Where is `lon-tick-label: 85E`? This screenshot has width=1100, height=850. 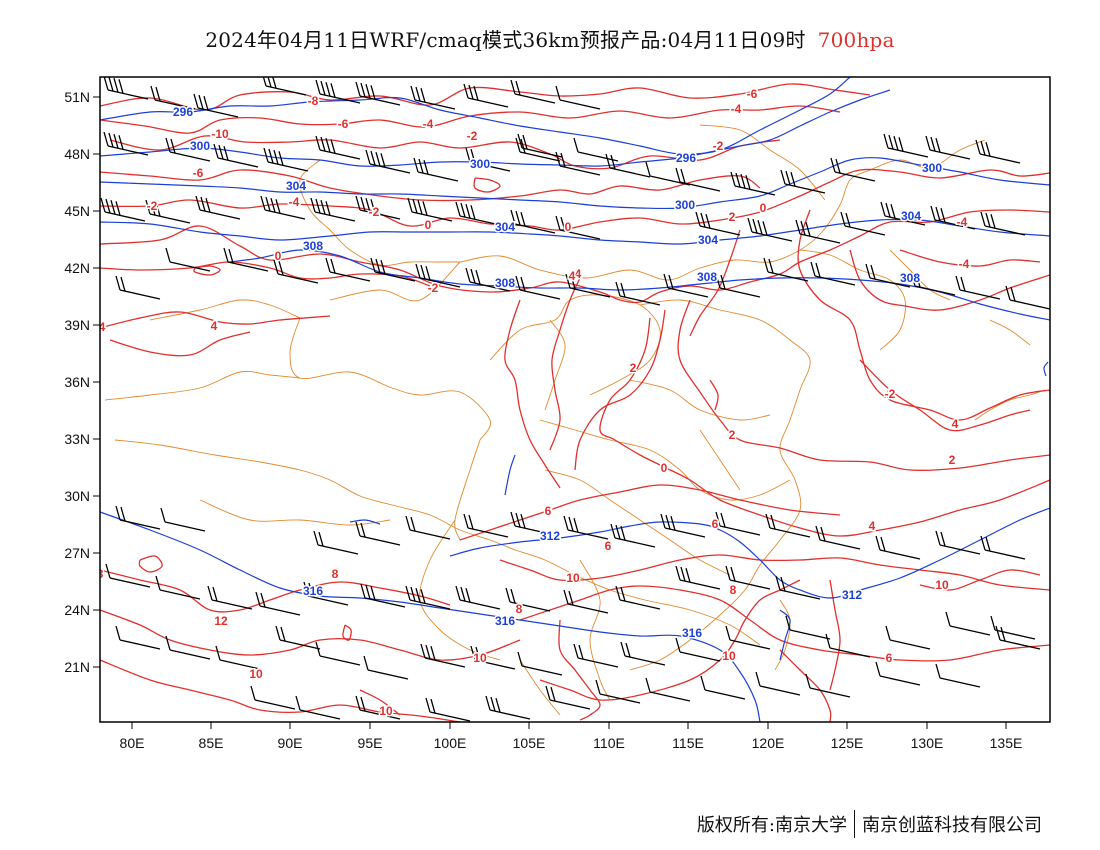 lon-tick-label: 85E is located at coordinates (211, 743).